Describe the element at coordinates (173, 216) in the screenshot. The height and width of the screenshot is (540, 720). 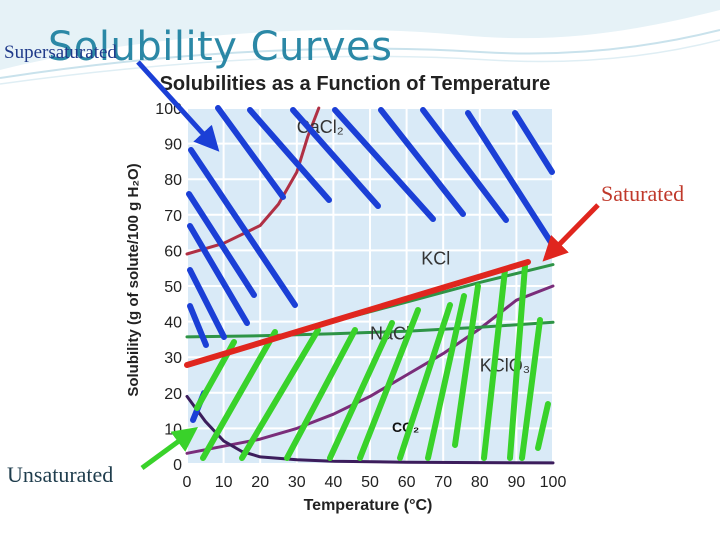
I see `y-tick-label: 70` at that location.